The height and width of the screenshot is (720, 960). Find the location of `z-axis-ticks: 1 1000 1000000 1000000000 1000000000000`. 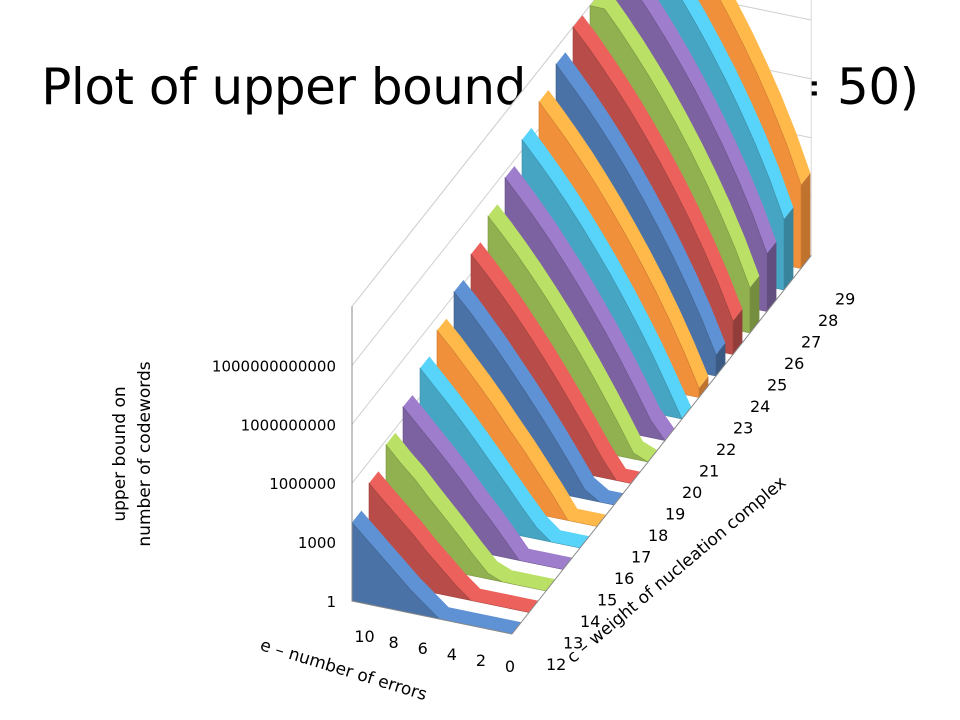

z-axis-ticks: 1 1000 1000000 1000000000 1000000000000 is located at coordinates (274, 484).